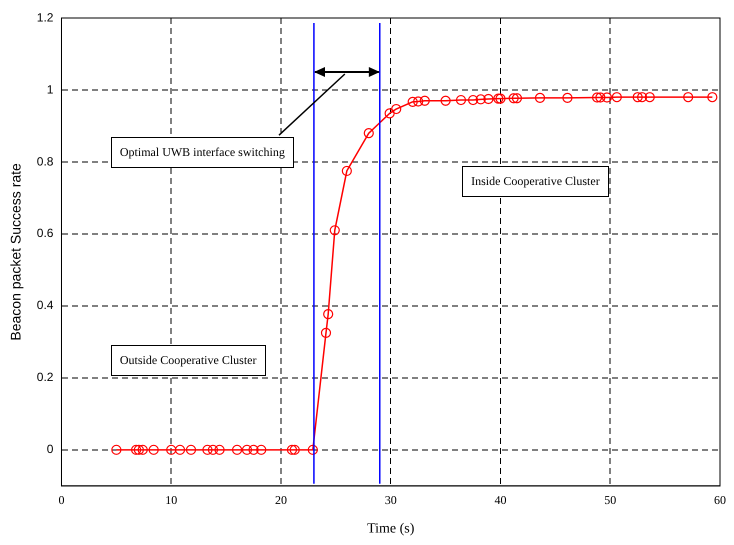  I want to click on y-tick-label: 0, so click(50, 449).